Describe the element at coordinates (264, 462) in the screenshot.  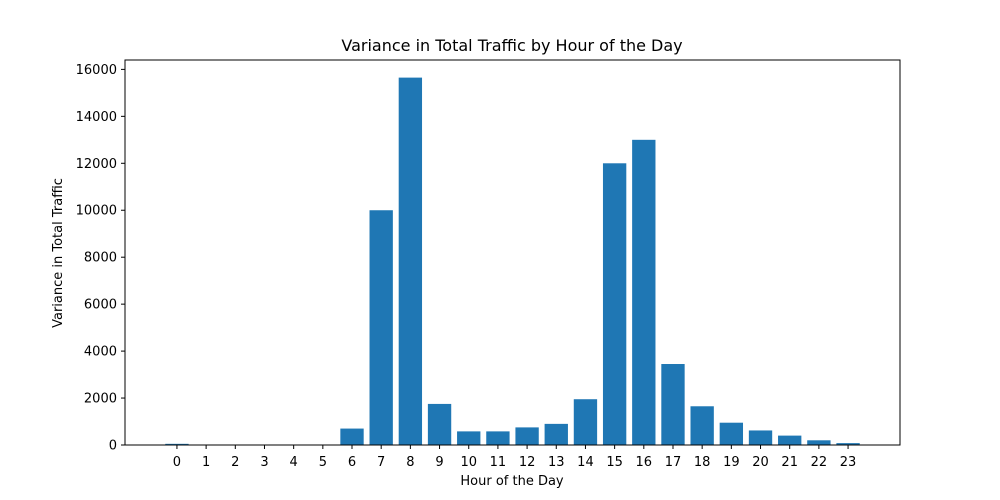
I see `x-tick-label: 3` at that location.